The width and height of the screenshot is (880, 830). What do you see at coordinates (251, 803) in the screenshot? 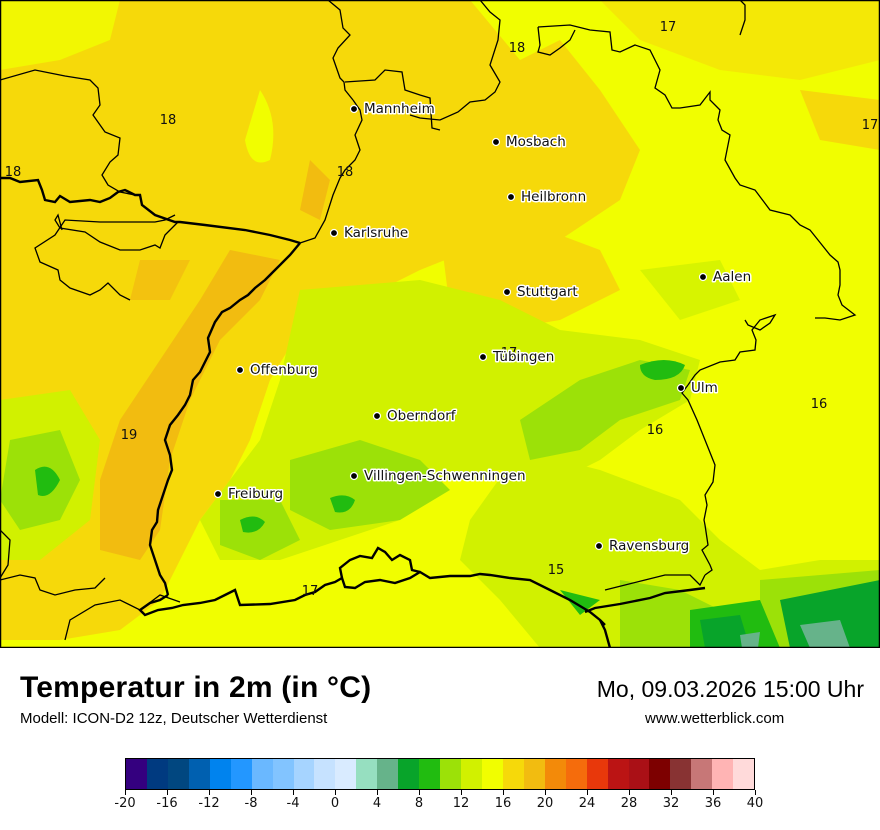
I see `colorbar-tick-label: -8` at bounding box center [251, 803].